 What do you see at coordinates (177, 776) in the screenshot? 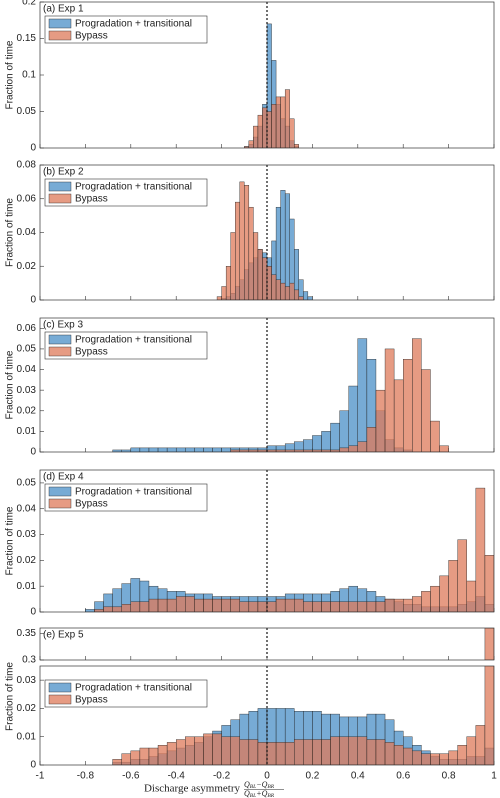
I see `x-tick-label: -0.4` at bounding box center [177, 776].